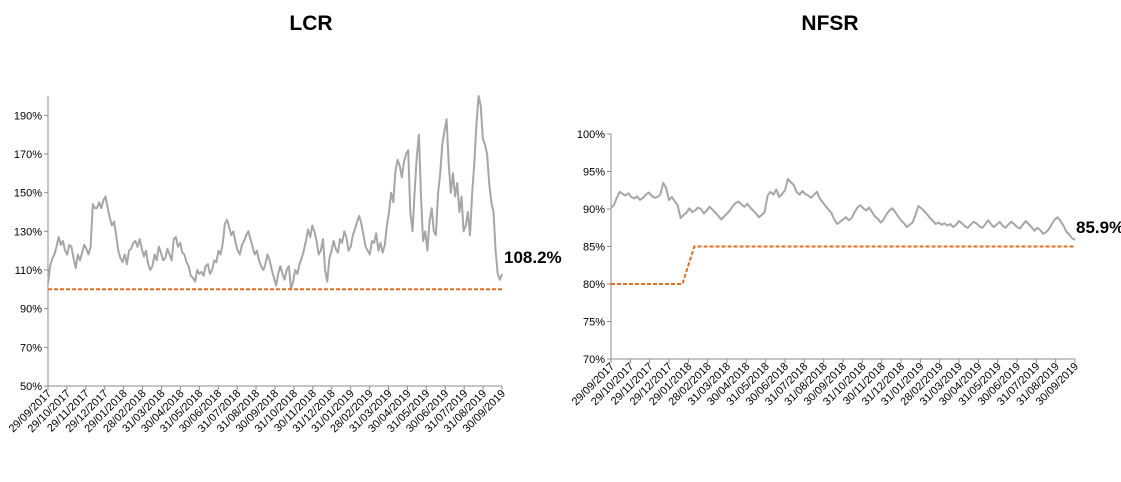  Describe the element at coordinates (31, 310) in the screenshot. I see `lcr-y-tick-label: 90%` at that location.